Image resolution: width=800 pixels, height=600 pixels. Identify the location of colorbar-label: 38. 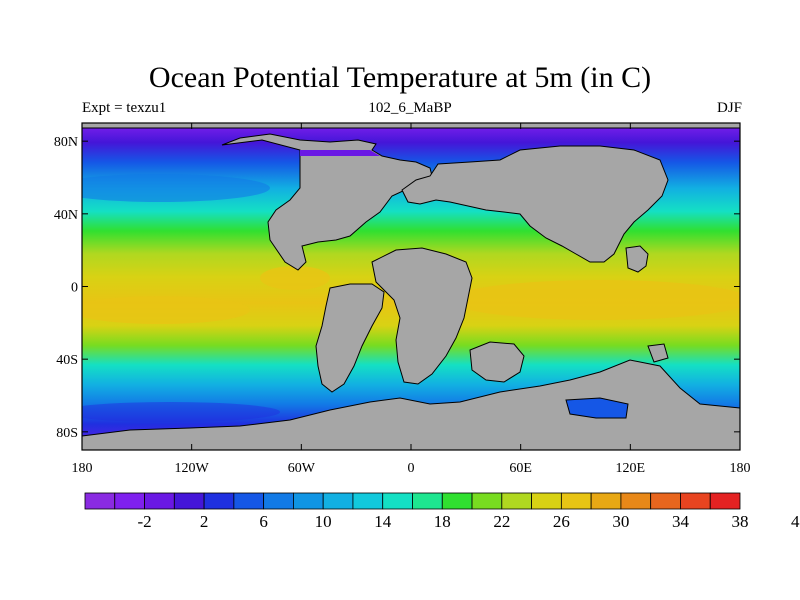
(740, 521).